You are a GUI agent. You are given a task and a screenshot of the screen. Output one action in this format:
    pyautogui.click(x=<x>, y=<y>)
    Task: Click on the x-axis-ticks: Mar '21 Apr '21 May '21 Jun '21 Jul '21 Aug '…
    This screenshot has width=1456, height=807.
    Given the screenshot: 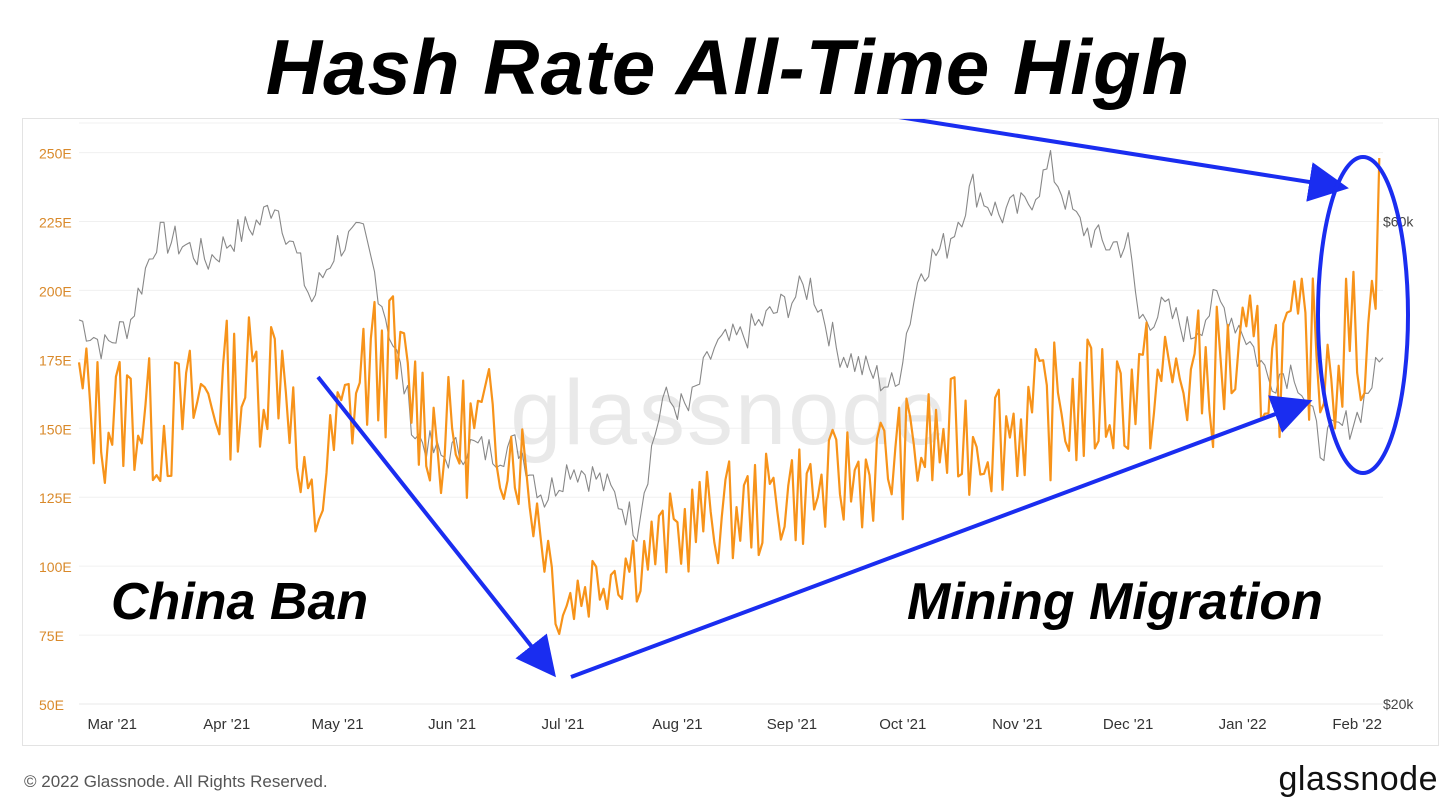 What is the action you would take?
    pyautogui.click(x=734, y=724)
    